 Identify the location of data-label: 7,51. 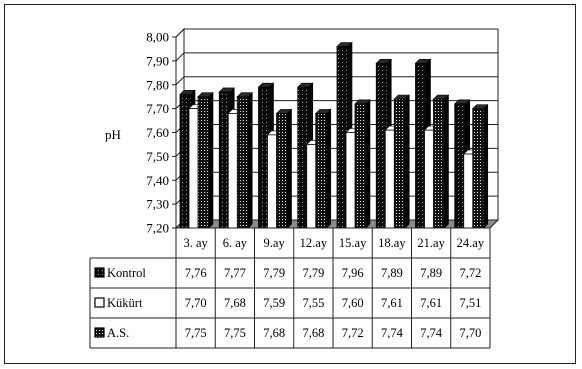
(470, 303).